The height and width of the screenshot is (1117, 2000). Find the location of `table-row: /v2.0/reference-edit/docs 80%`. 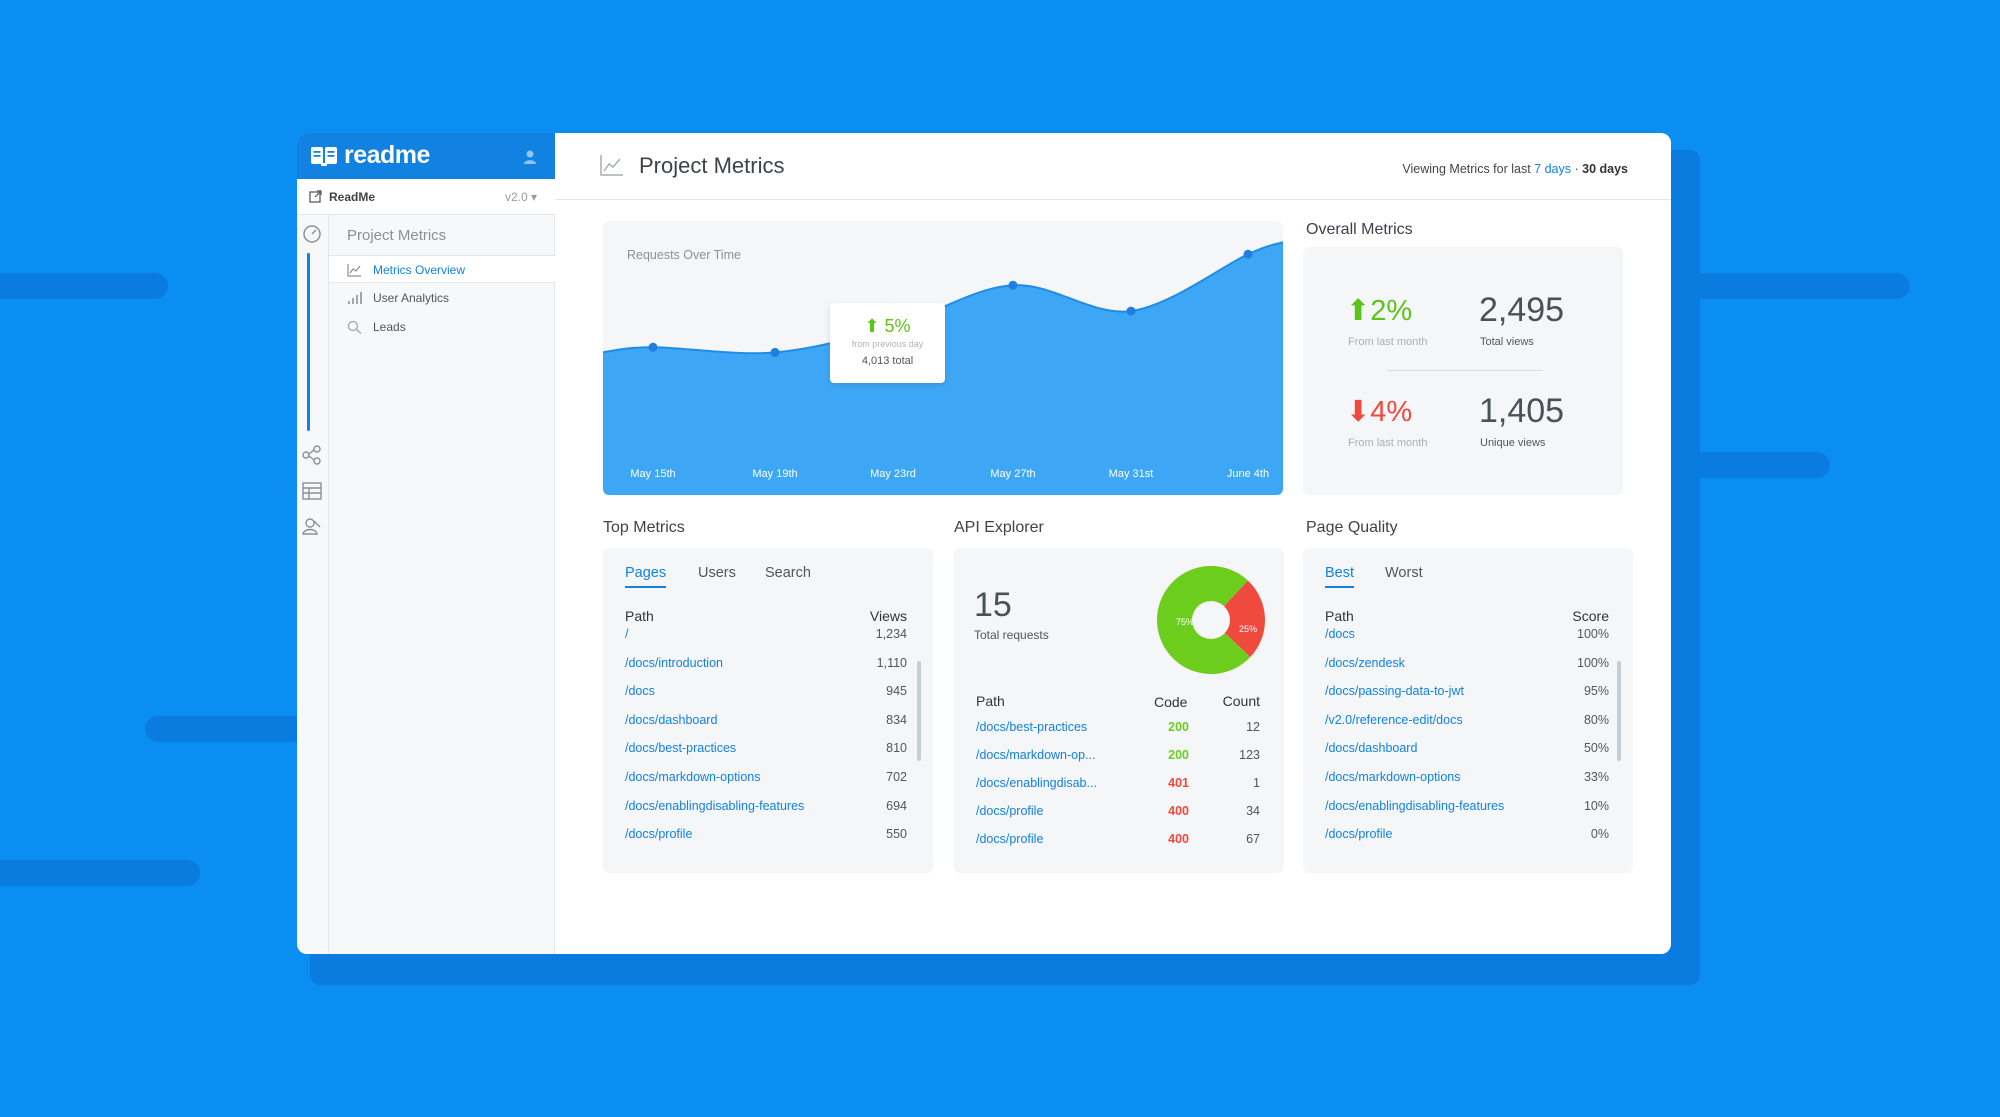

table-row: /v2.0/reference-edit/docs 80% is located at coordinates (1468, 723).